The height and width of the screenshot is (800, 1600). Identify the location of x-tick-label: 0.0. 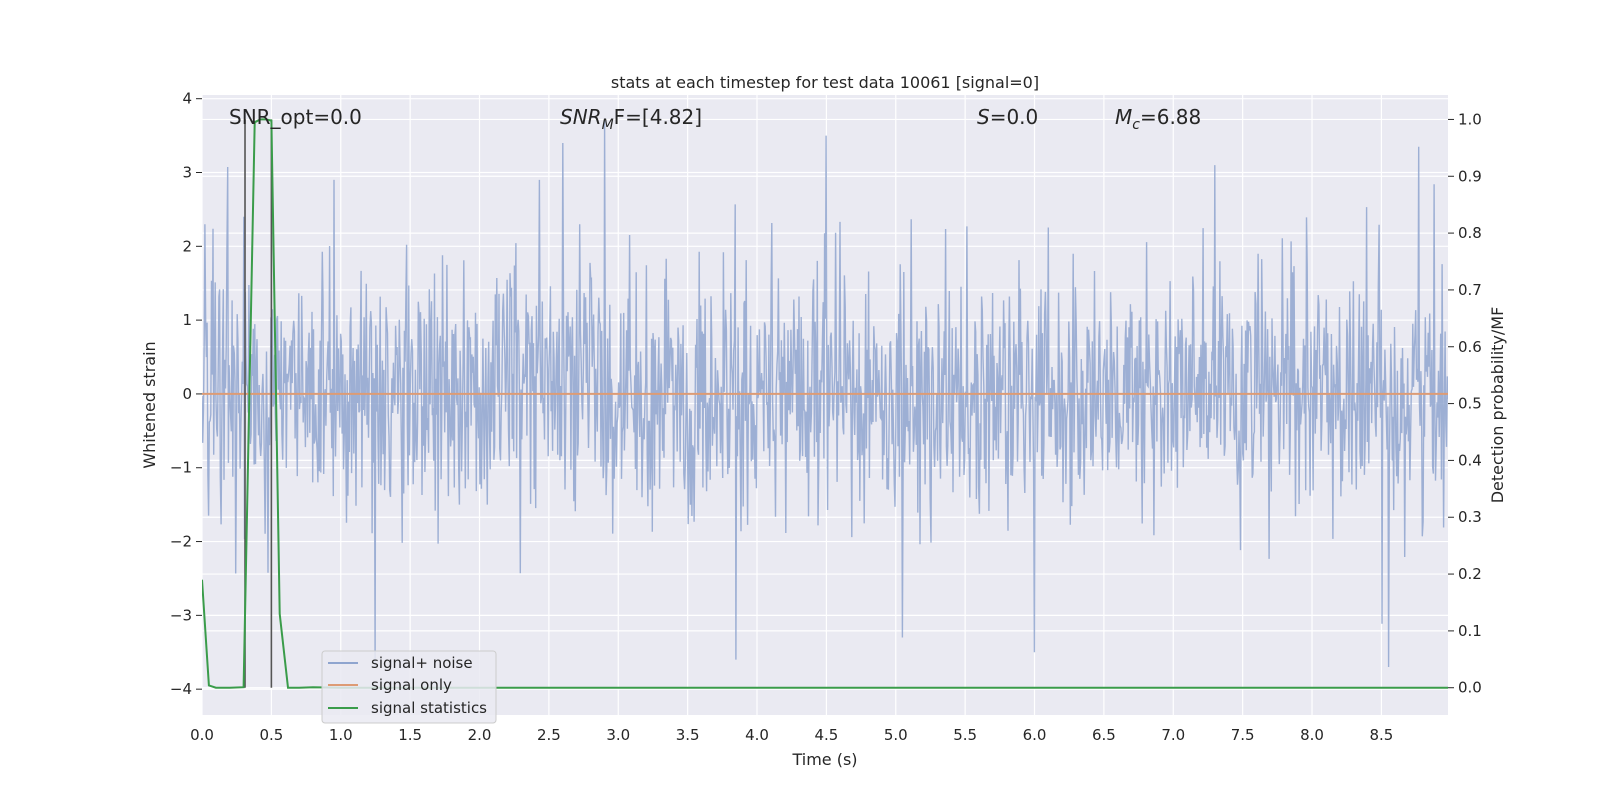
(202, 735).